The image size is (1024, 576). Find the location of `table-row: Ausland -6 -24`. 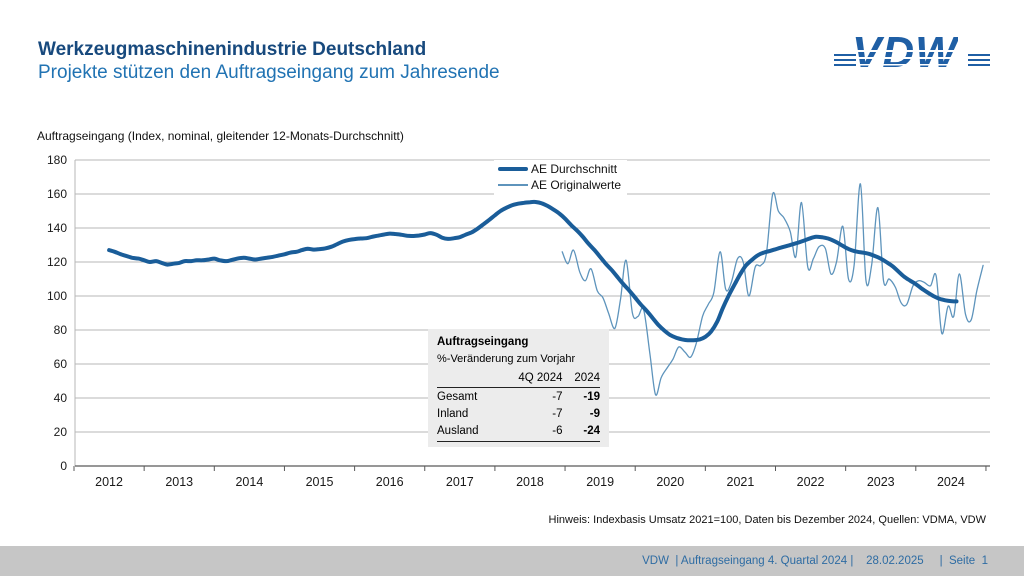

table-row: Ausland -6 -24 is located at coordinates (518, 432).